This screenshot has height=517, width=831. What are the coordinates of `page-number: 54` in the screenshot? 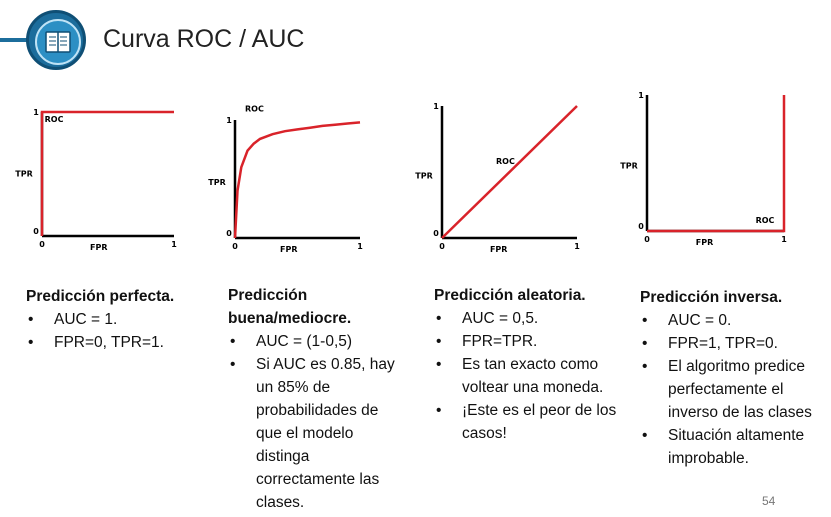 It's located at (769, 501).